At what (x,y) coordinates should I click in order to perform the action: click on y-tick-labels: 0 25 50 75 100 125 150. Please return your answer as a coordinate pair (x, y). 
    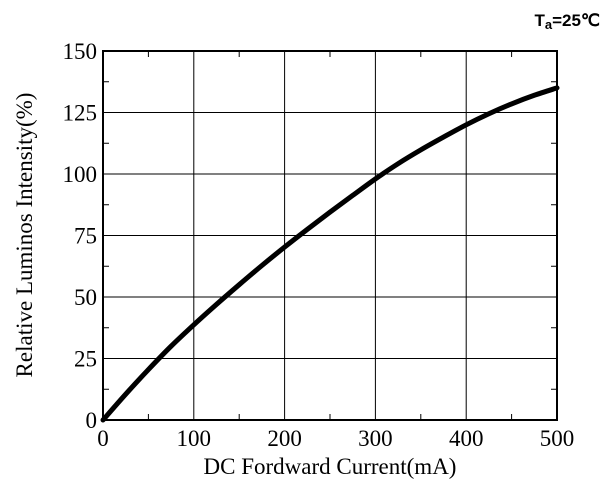
    Looking at the image, I should click on (80, 236).